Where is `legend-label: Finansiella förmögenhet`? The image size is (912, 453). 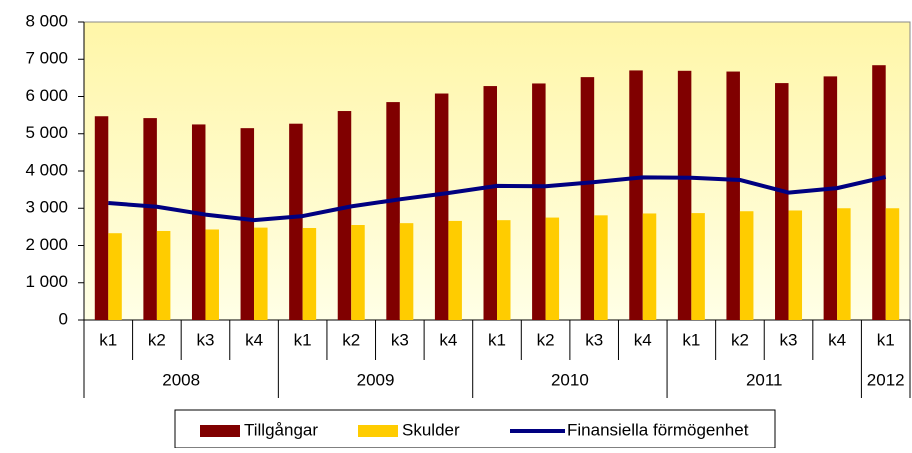
legend-label: Finansiella förmögenhet is located at coordinates (658, 429).